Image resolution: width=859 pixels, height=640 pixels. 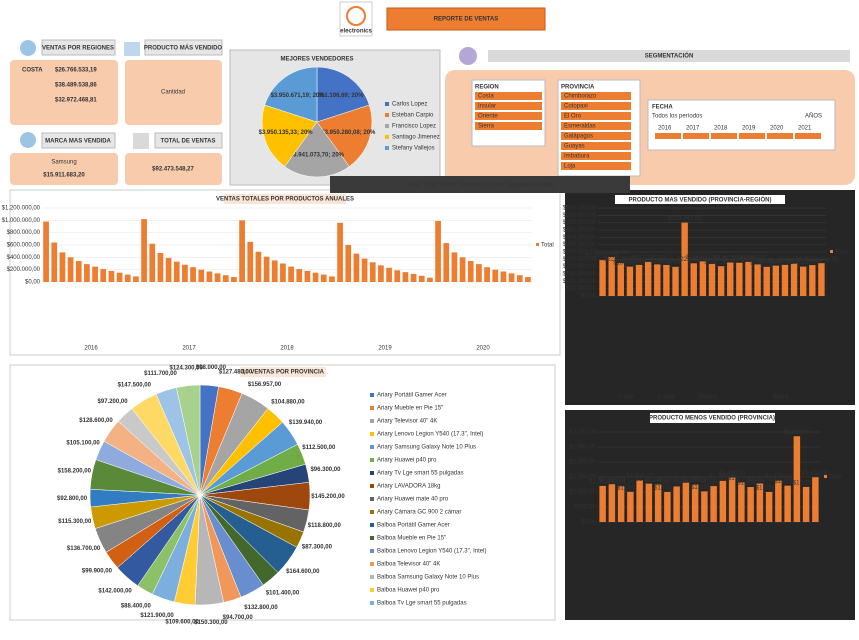 What do you see at coordinates (797, 433) in the screenshot?
I see `data-label: $2.859,00` at bounding box center [797, 433].